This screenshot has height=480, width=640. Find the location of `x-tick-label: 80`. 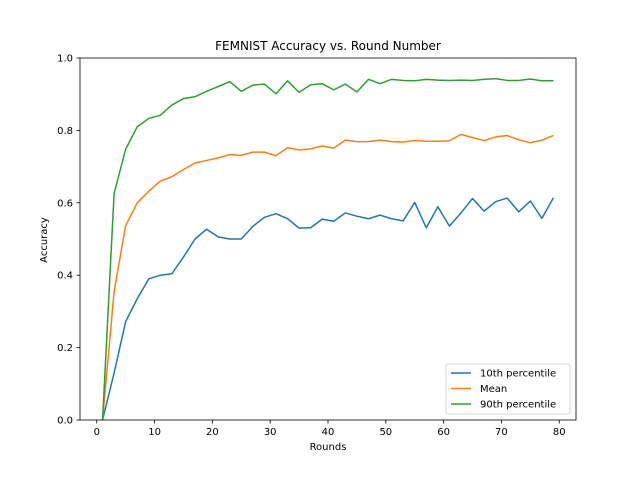

x-tick-label: 80 is located at coordinates (559, 432).